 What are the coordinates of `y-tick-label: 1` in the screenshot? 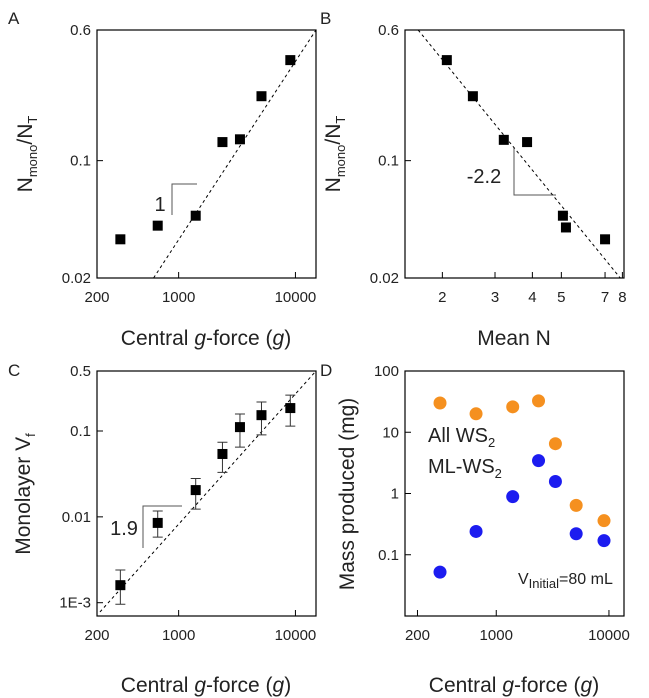 It's located at (395, 494).